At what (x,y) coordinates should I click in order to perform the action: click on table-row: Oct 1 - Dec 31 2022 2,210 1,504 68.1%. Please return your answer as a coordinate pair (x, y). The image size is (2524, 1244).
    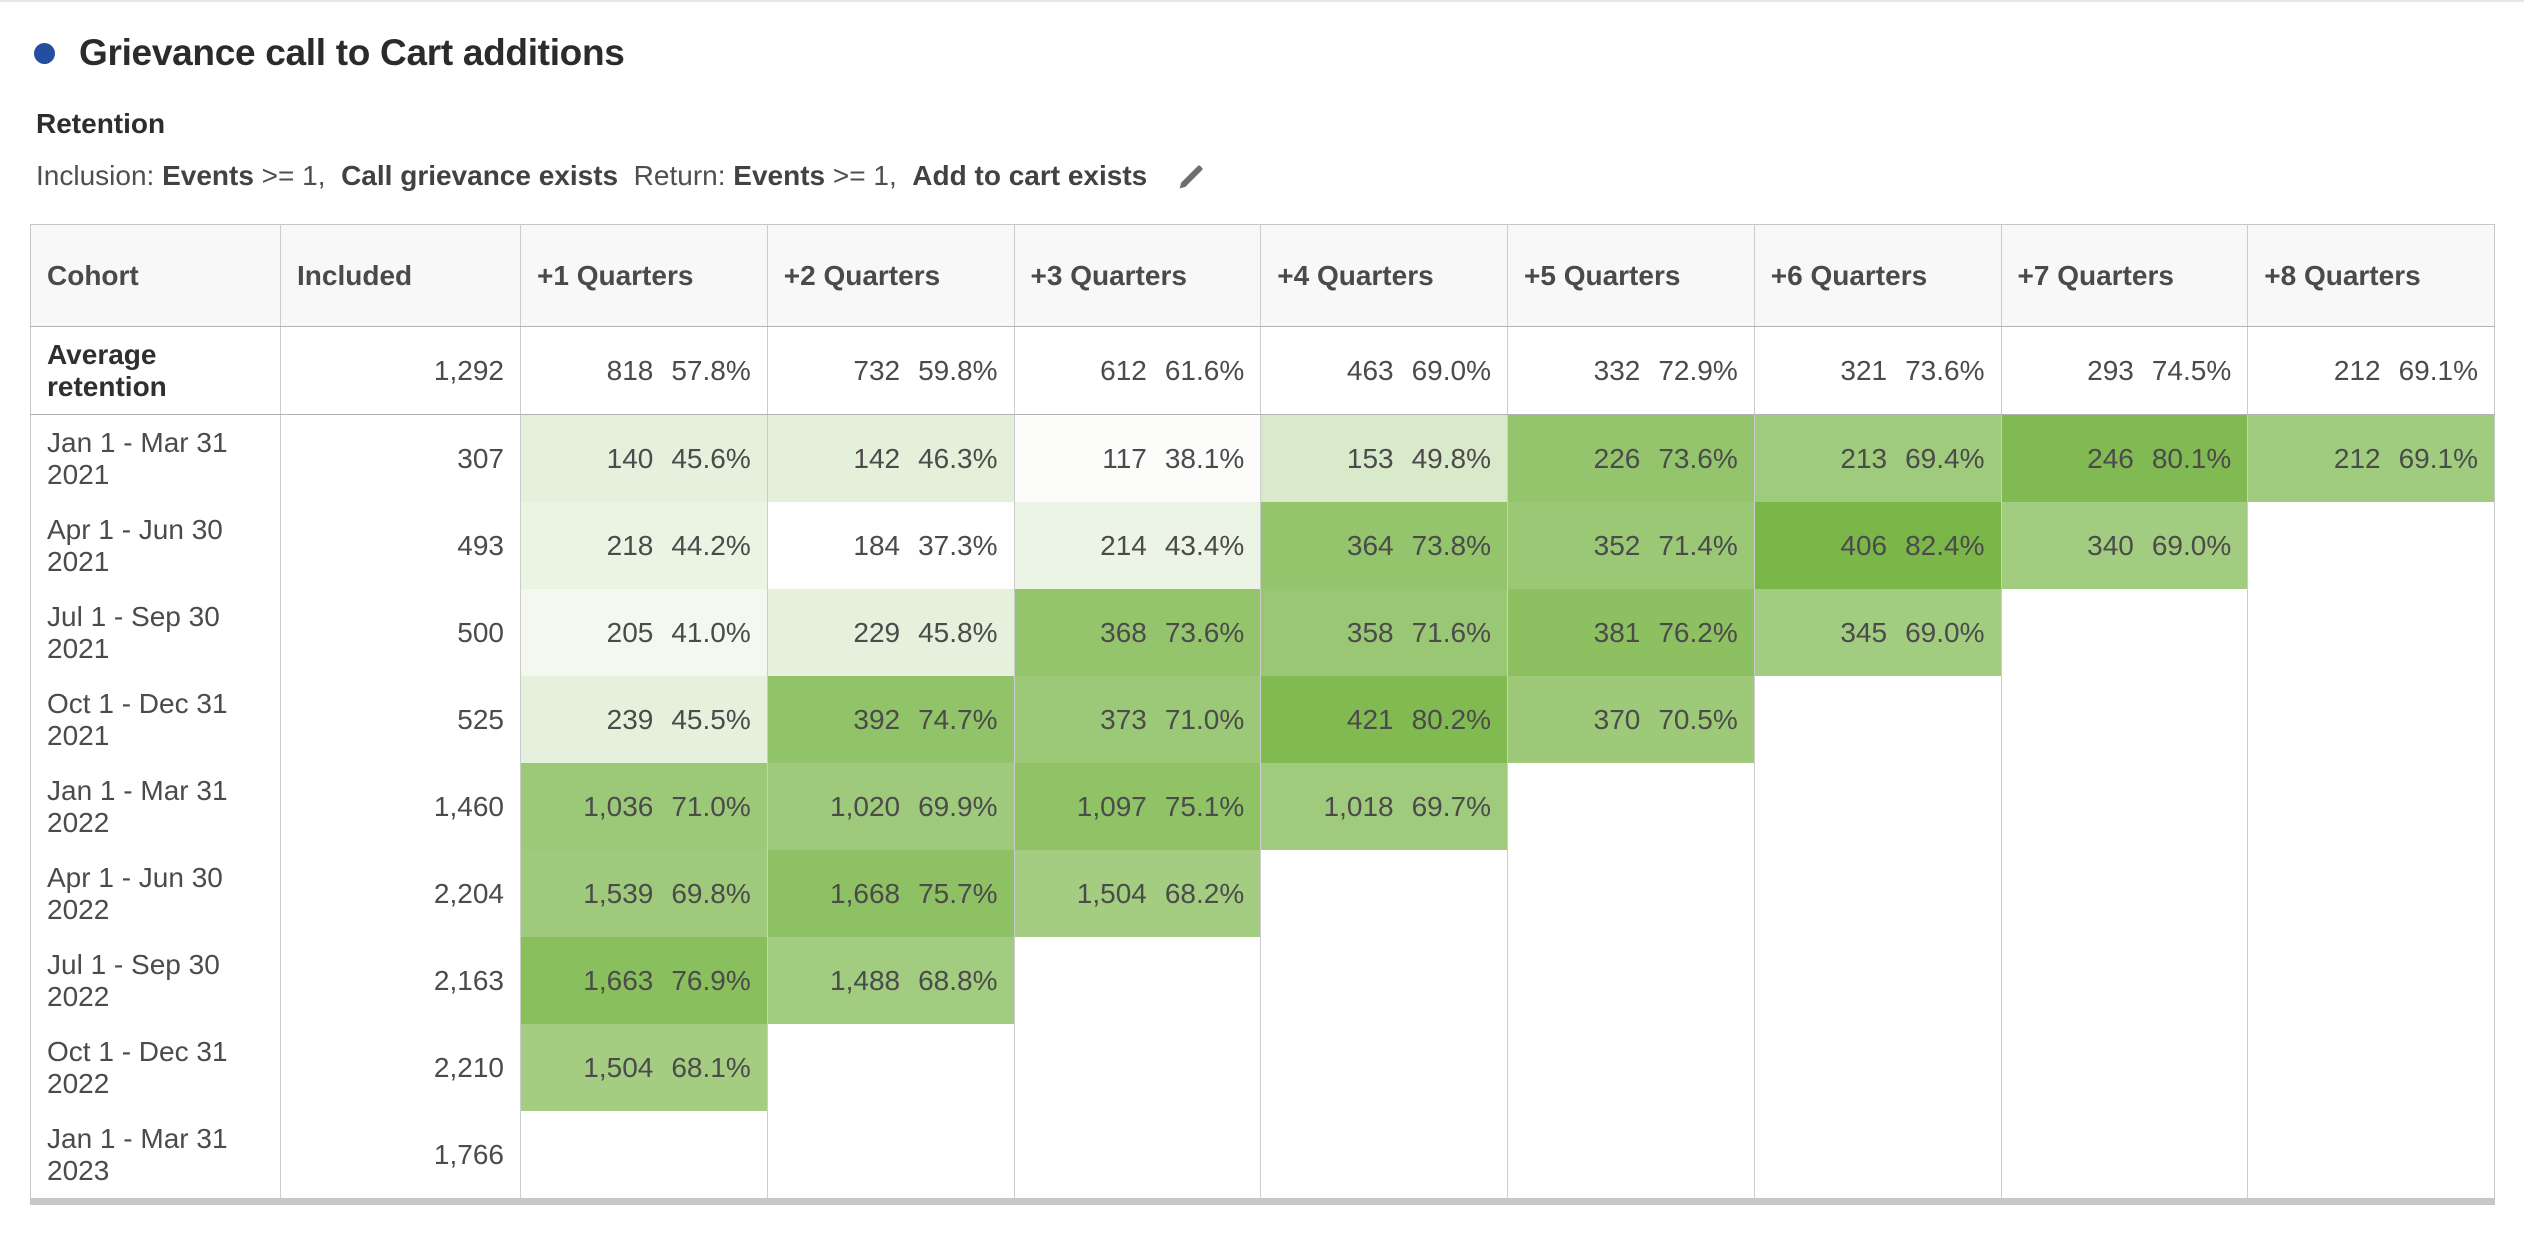
    Looking at the image, I should click on (1263, 1067).